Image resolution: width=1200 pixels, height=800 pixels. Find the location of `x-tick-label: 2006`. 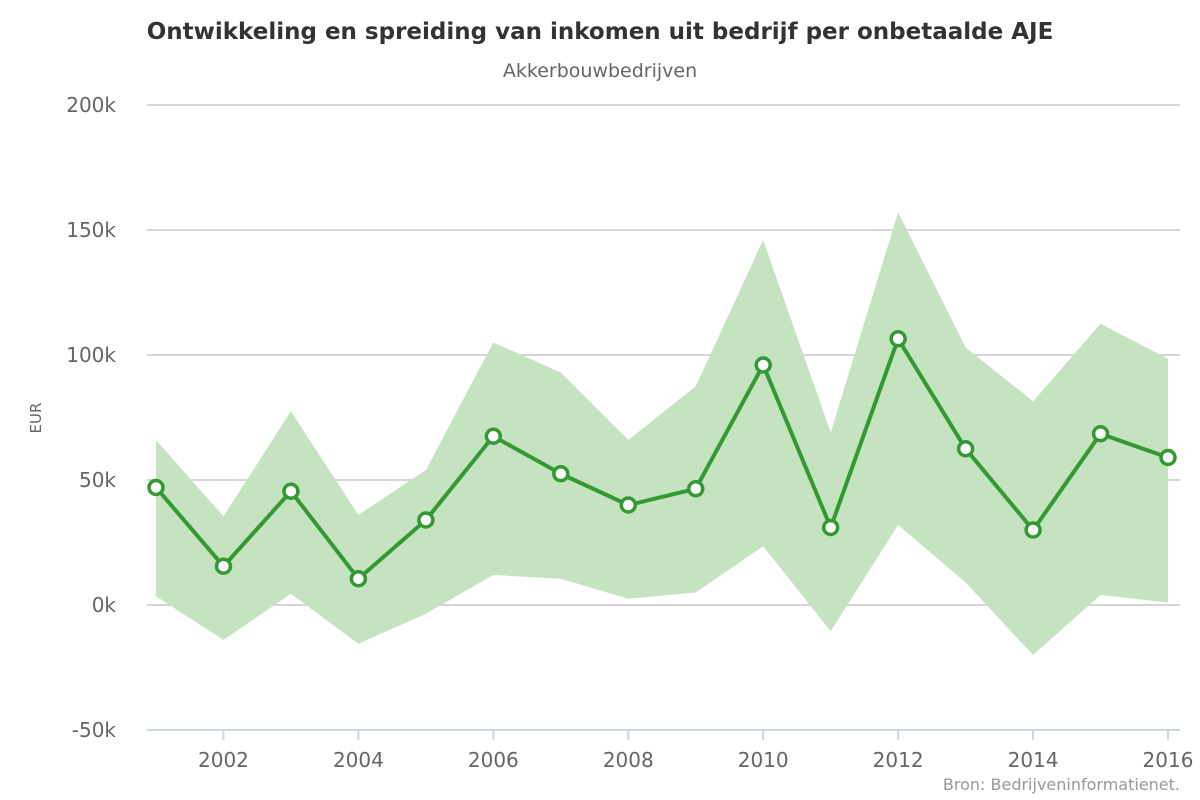

x-tick-label: 2006 is located at coordinates (493, 760).